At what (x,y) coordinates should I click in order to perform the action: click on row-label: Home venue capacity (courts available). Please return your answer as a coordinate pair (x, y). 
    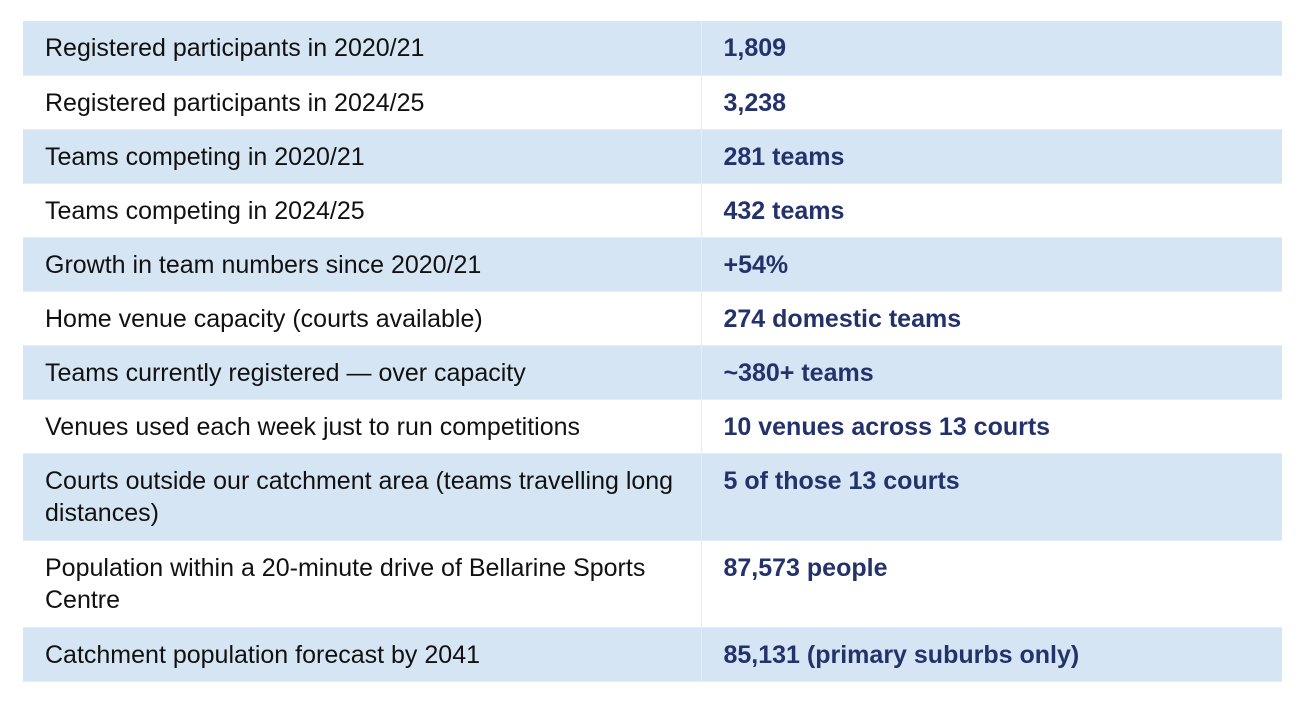
    Looking at the image, I should click on (362, 318).